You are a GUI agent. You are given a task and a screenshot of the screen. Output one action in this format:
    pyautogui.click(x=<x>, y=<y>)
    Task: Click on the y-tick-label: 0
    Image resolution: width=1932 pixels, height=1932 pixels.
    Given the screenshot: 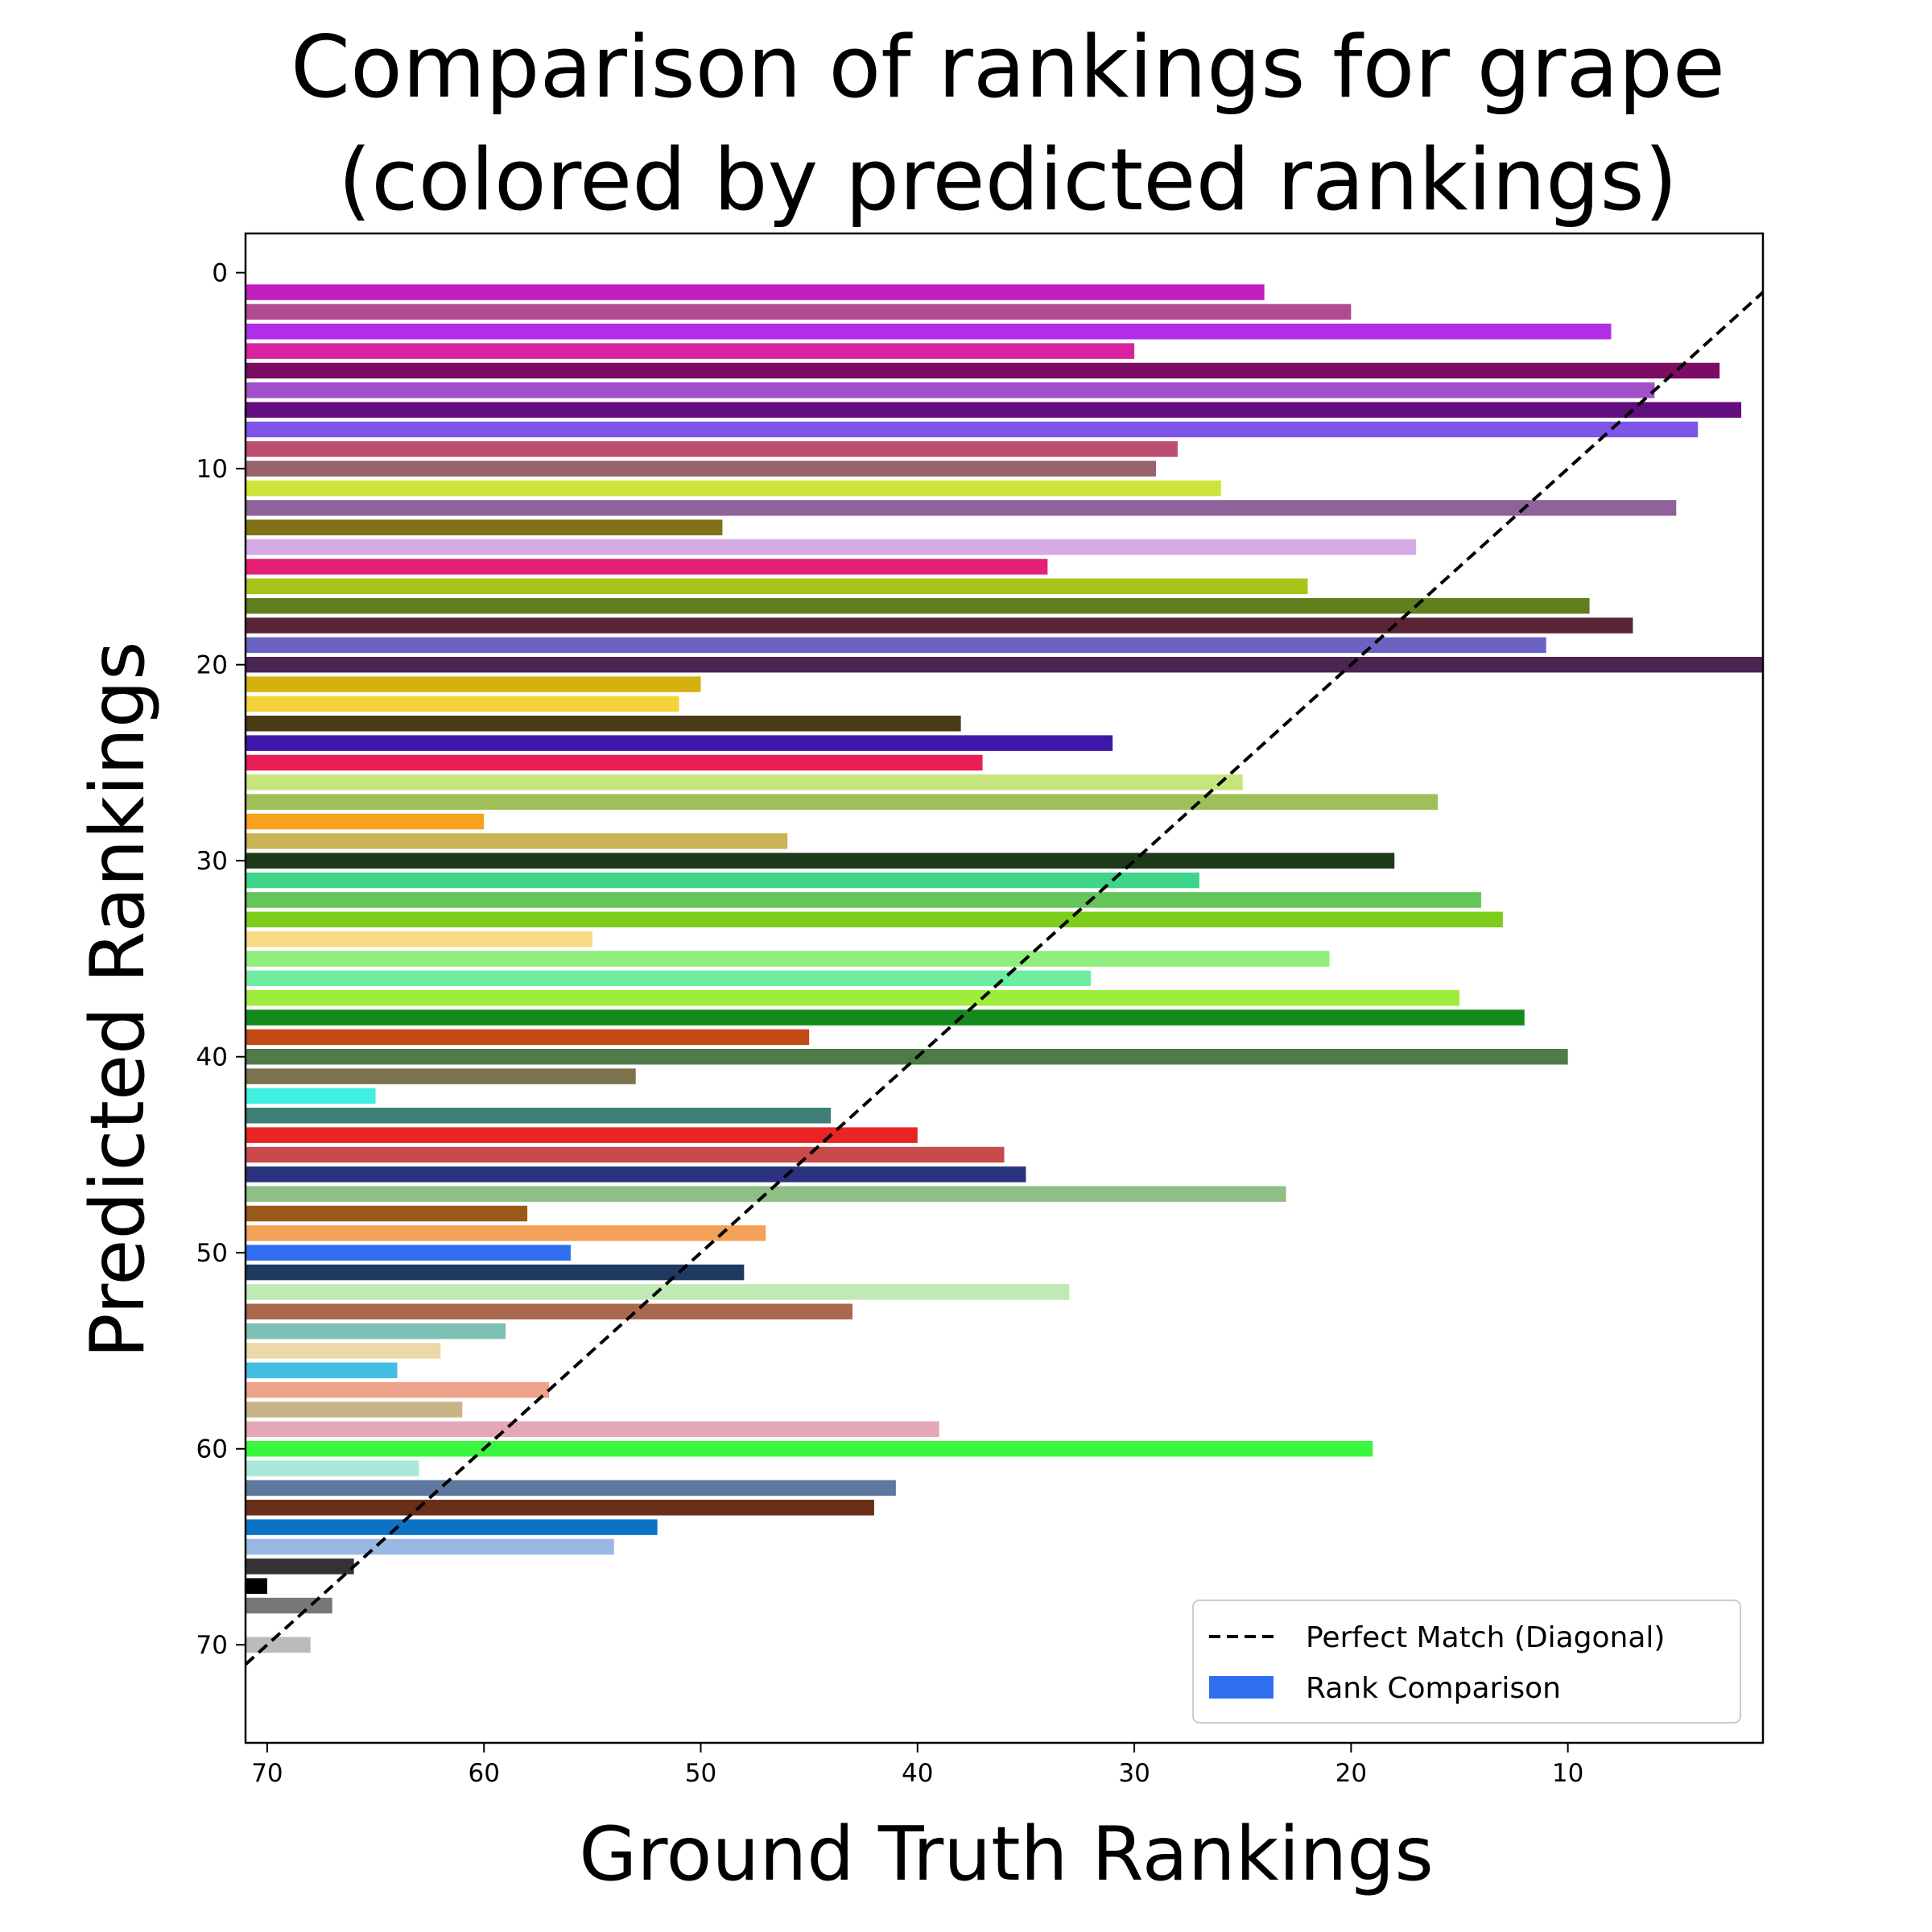 What is the action you would take?
    pyautogui.click(x=220, y=273)
    